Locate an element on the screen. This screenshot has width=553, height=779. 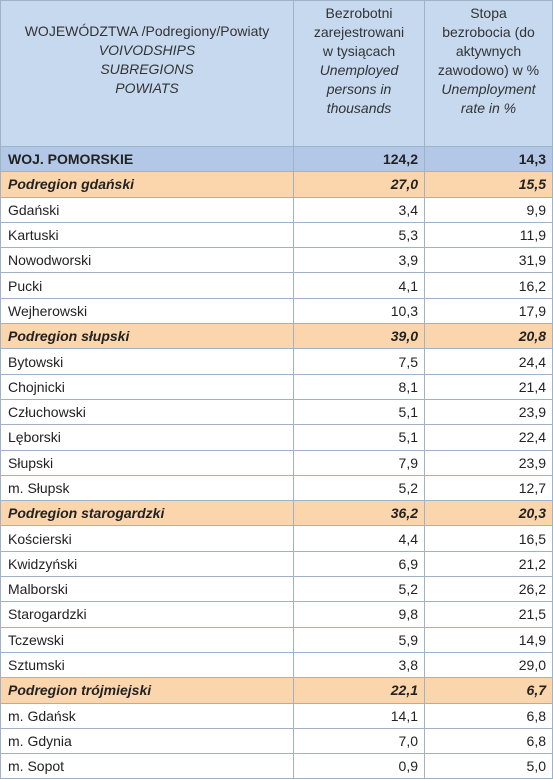
table-row: Tczewski 5,9 14,9 is located at coordinates (276, 639).